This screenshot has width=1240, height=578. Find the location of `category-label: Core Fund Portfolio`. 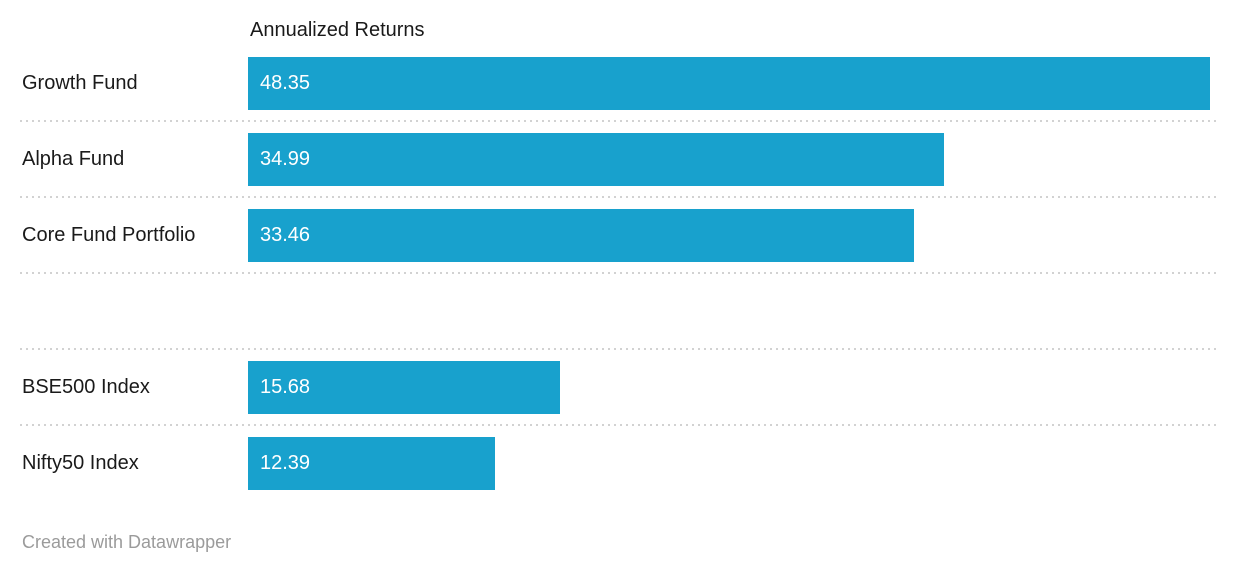

category-label: Core Fund Portfolio is located at coordinates (109, 234).